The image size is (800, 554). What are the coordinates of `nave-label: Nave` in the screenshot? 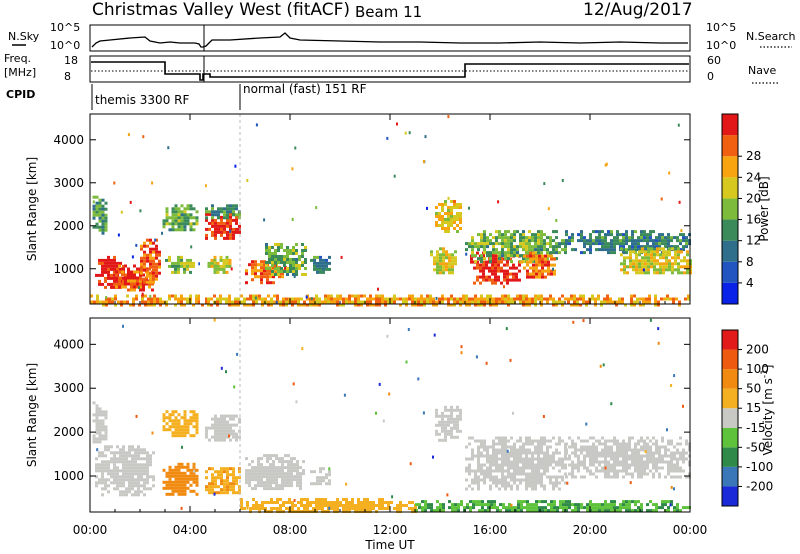 It's located at (762, 70).